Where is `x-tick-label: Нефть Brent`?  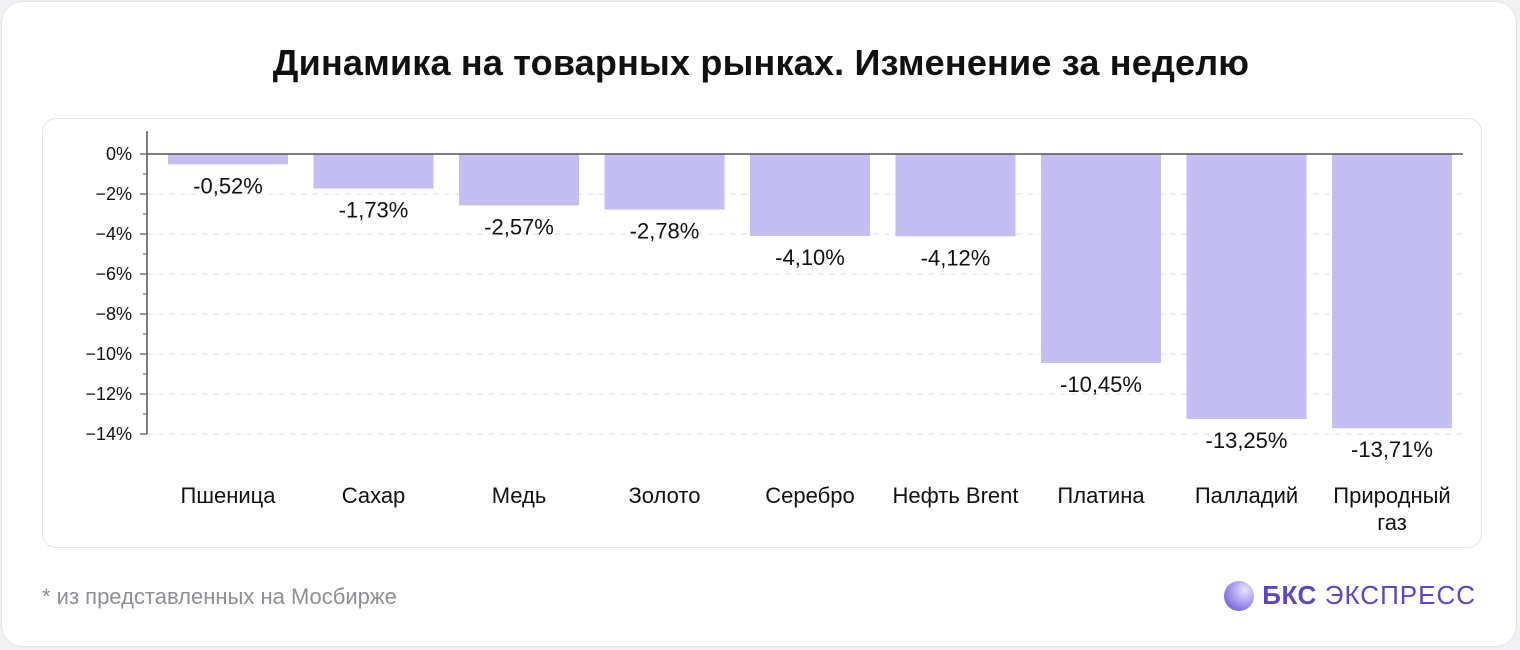 x-tick-label: Нефть Brent is located at coordinates (956, 495).